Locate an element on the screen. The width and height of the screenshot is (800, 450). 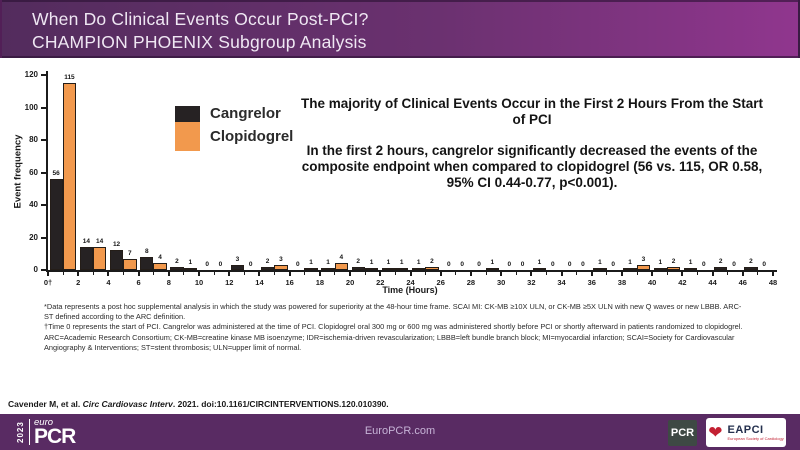
bar-value-label: 3 is located at coordinates (643, 259).